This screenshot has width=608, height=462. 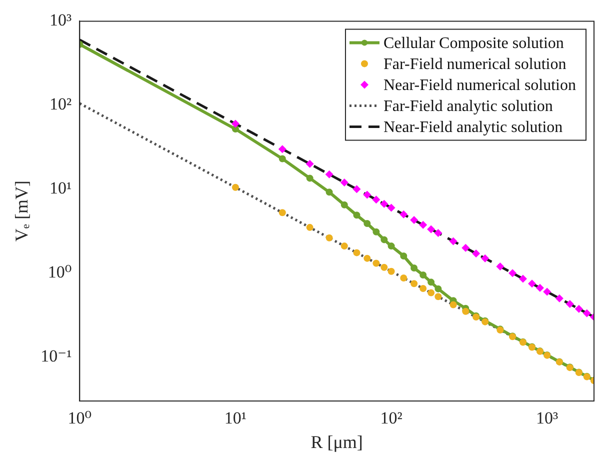 What do you see at coordinates (473, 43) in the screenshot?
I see `legend-label: Cellular Composite solution` at bounding box center [473, 43].